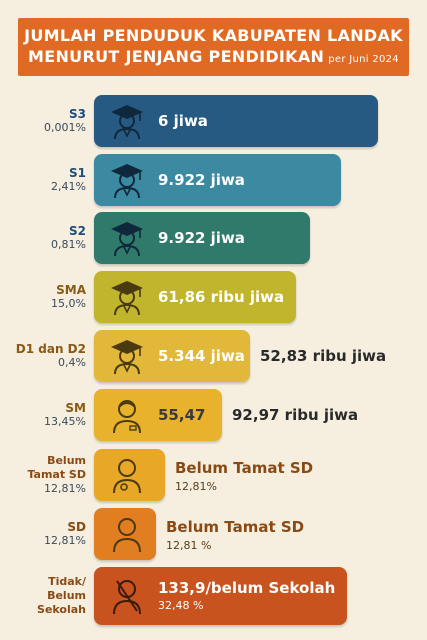 This screenshot has width=427, height=640. I want to click on data-label-sub: 32,48 %, so click(181, 605).